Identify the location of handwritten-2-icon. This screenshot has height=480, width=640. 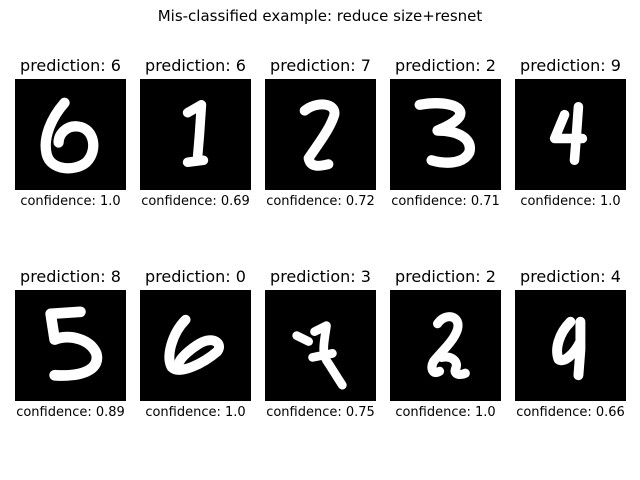
(320, 134).